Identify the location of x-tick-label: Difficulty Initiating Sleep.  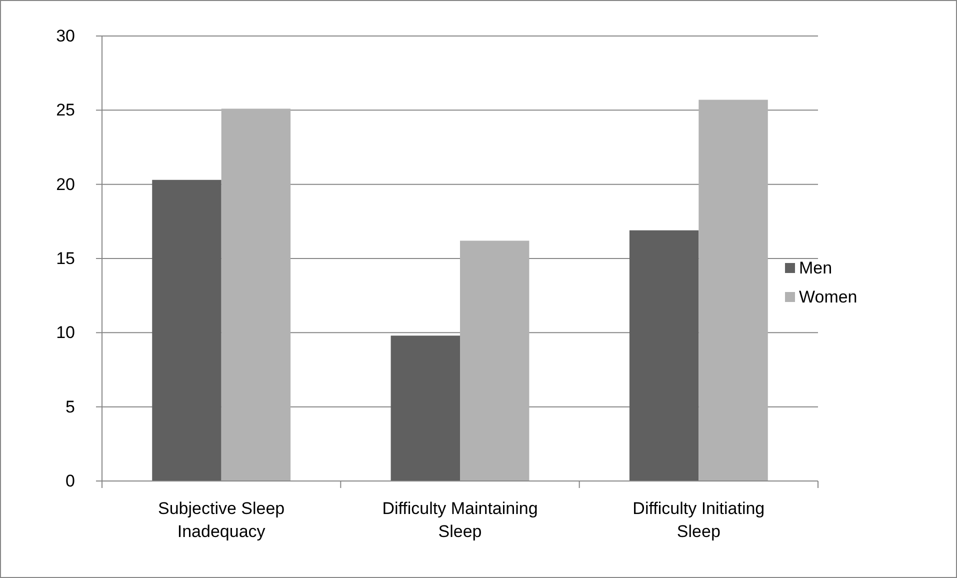
(698, 520).